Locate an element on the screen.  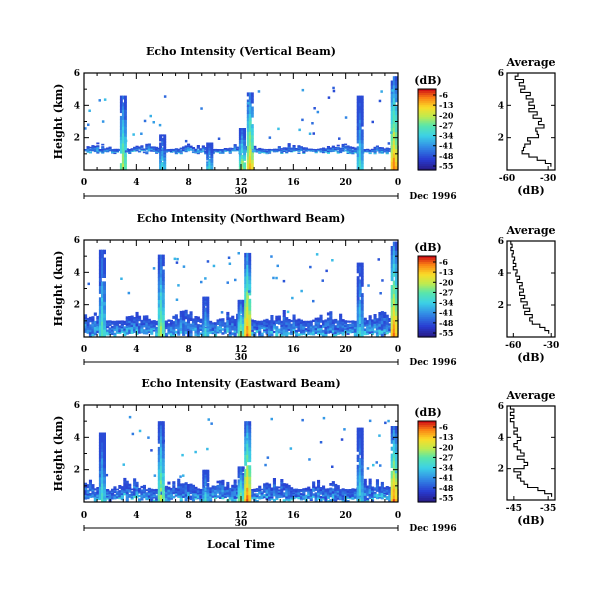
panel-title: Echo Intensity (Northward Beam) is located at coordinates (241, 218).